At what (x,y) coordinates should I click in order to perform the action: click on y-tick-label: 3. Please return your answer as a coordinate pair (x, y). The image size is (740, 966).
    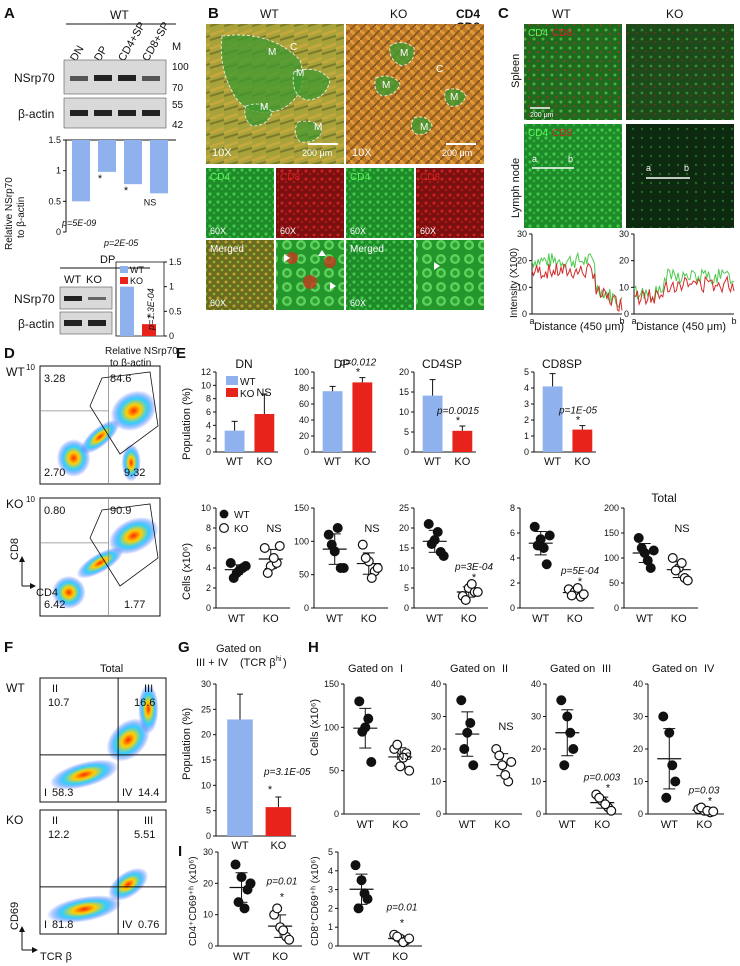
    Looking at the image, I should click on (330, 890).